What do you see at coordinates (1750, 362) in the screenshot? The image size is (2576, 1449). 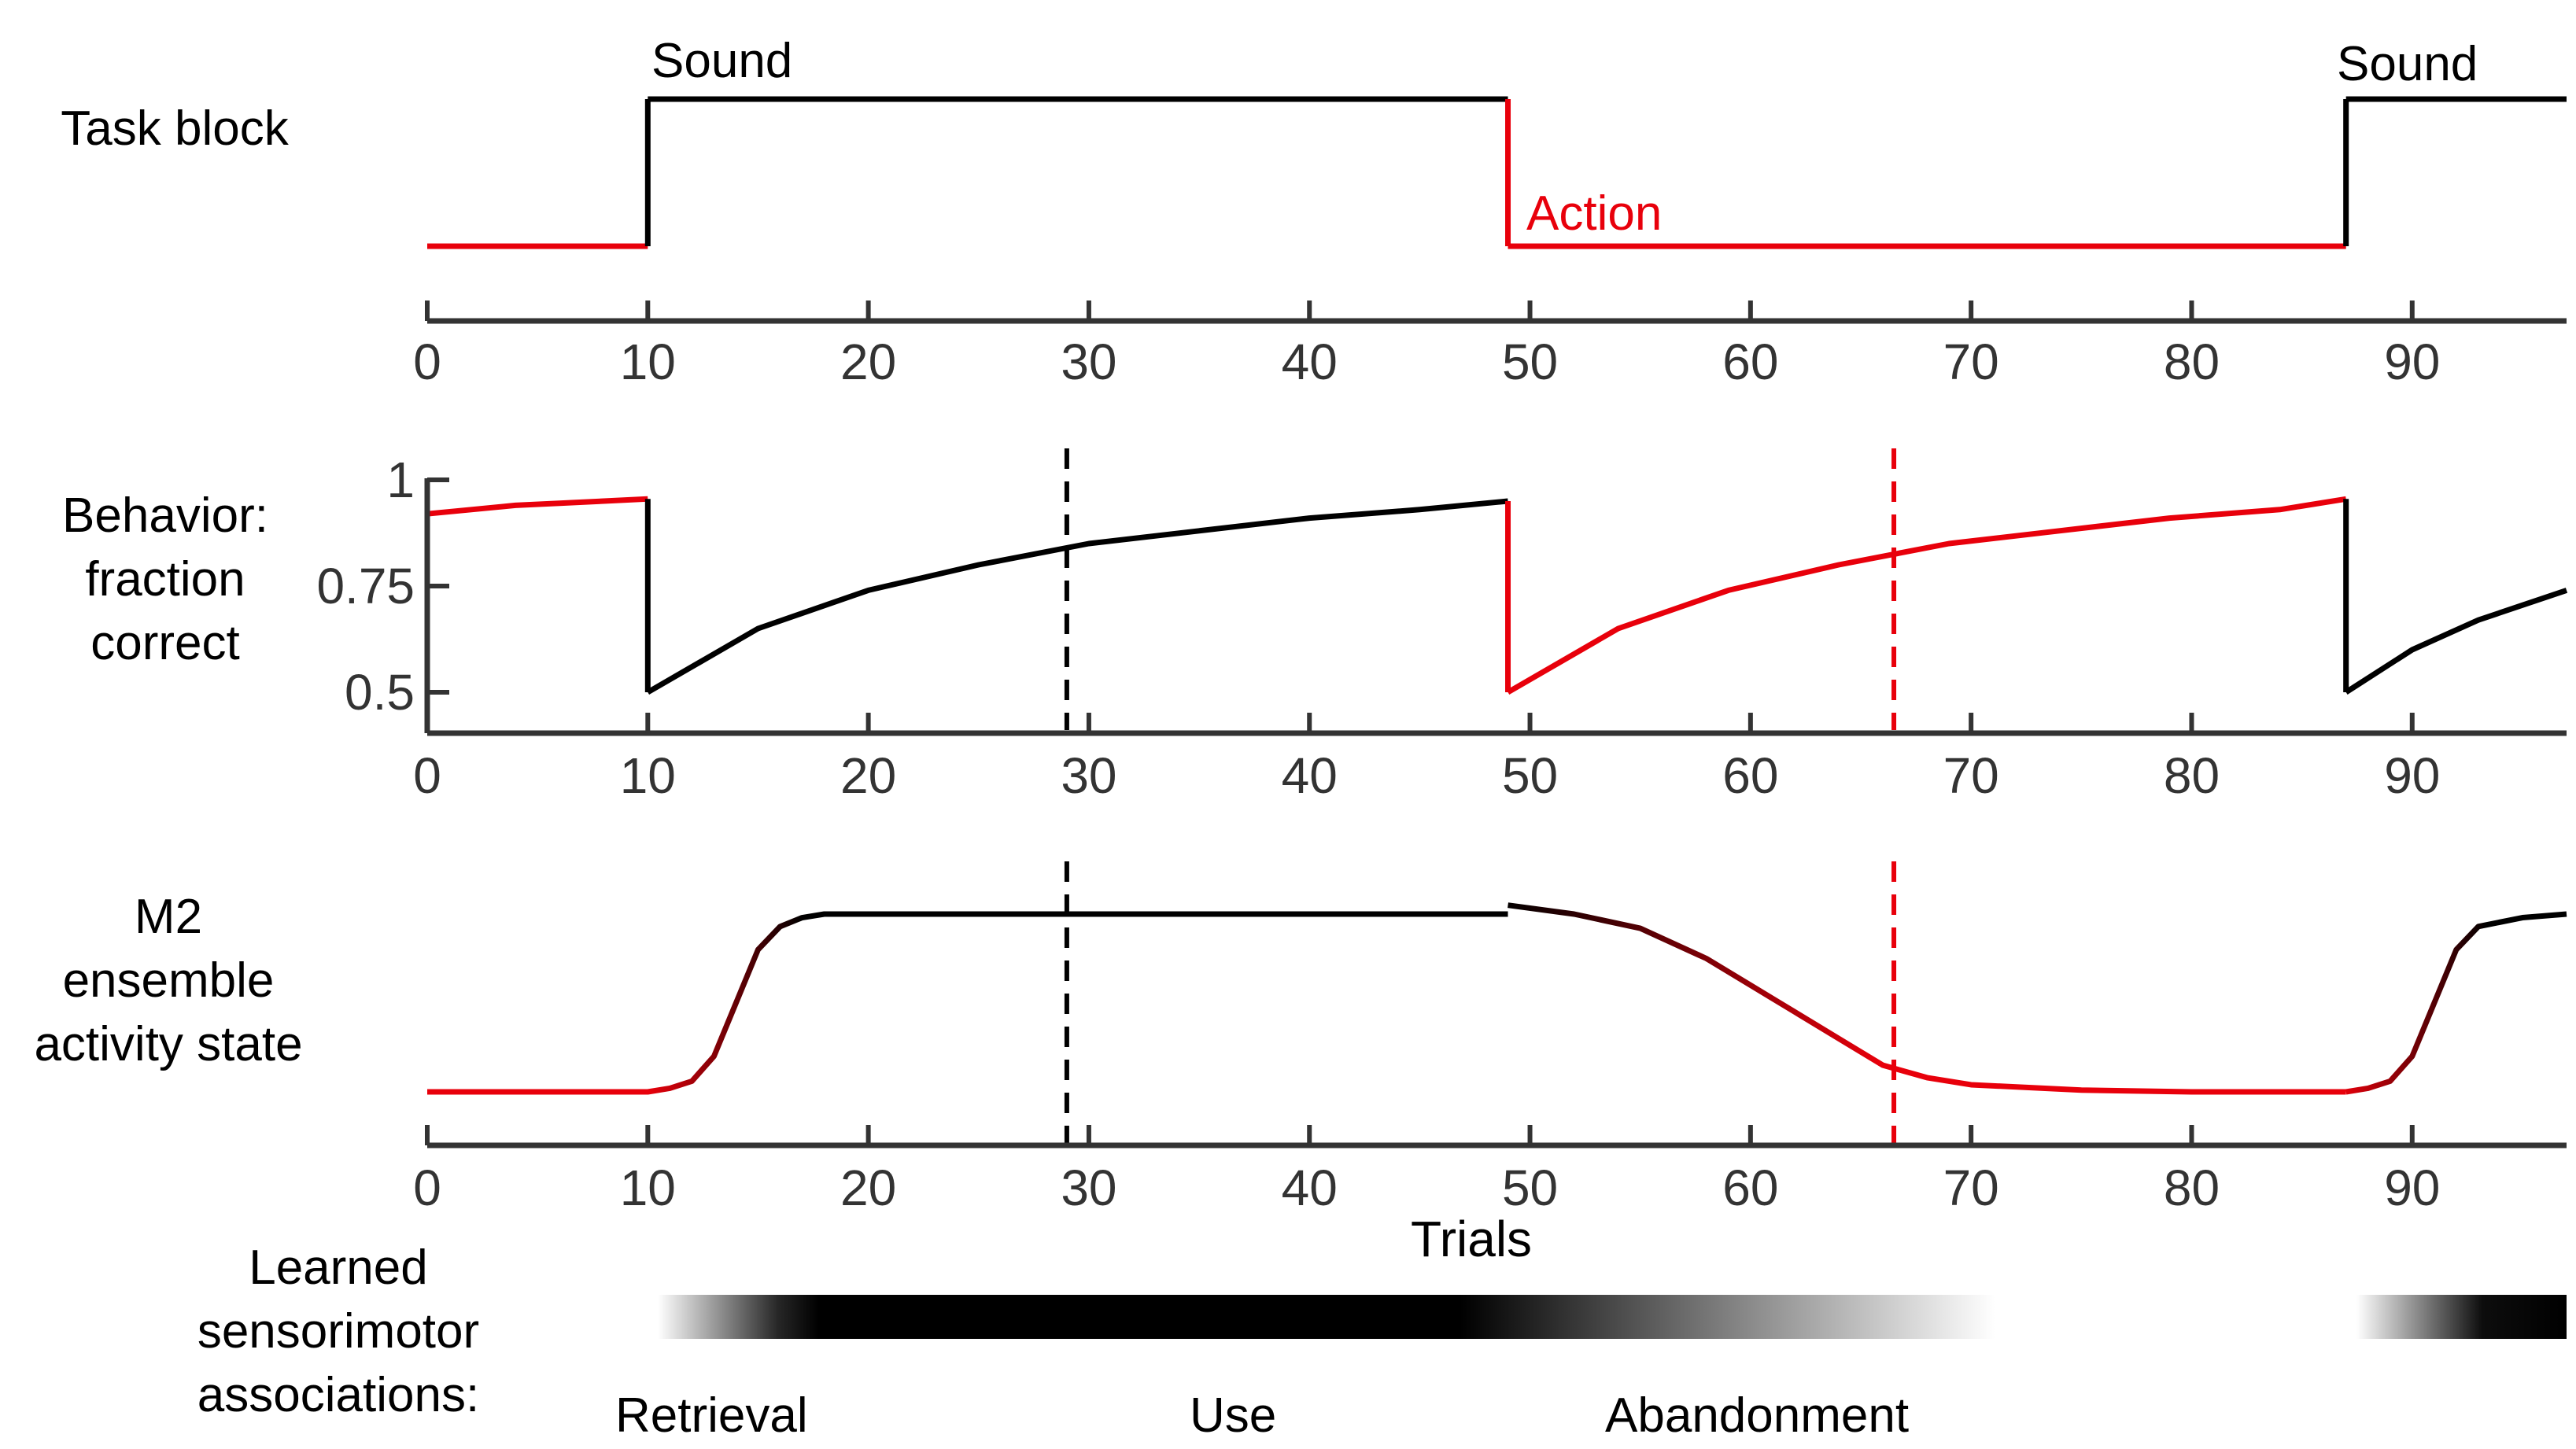 I see `task-block-x-tick-label-60: 60` at bounding box center [1750, 362].